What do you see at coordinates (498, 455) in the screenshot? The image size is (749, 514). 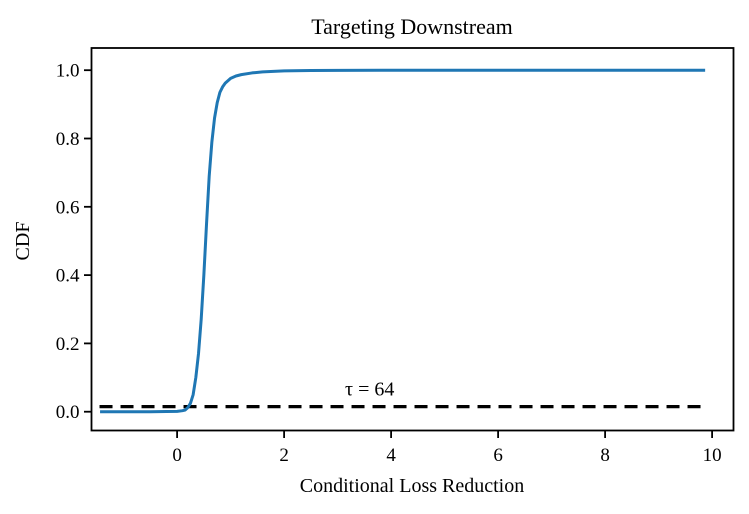 I see `x-tick-label: 6` at bounding box center [498, 455].